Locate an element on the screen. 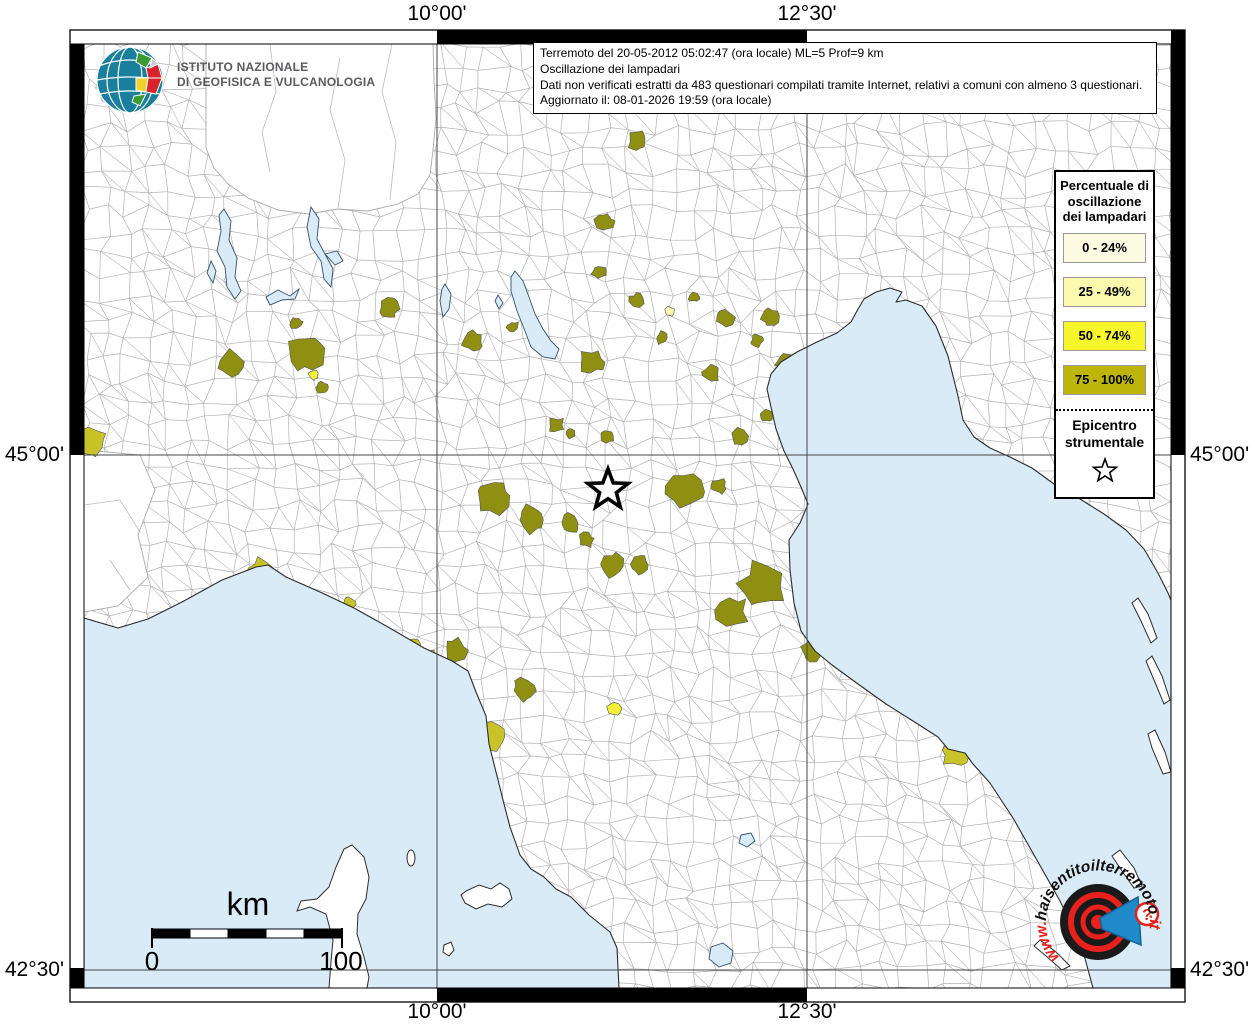  logo-question-badge is located at coordinates (1147, 914).